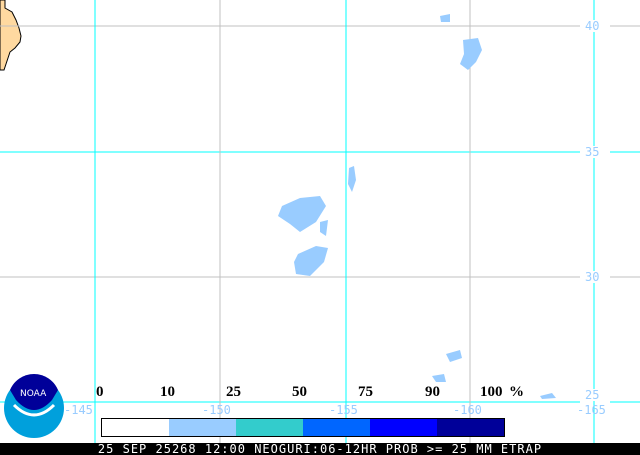 The height and width of the screenshot is (455, 640). Describe the element at coordinates (467, 410) in the screenshot. I see `lon-label-160: -160` at that location.